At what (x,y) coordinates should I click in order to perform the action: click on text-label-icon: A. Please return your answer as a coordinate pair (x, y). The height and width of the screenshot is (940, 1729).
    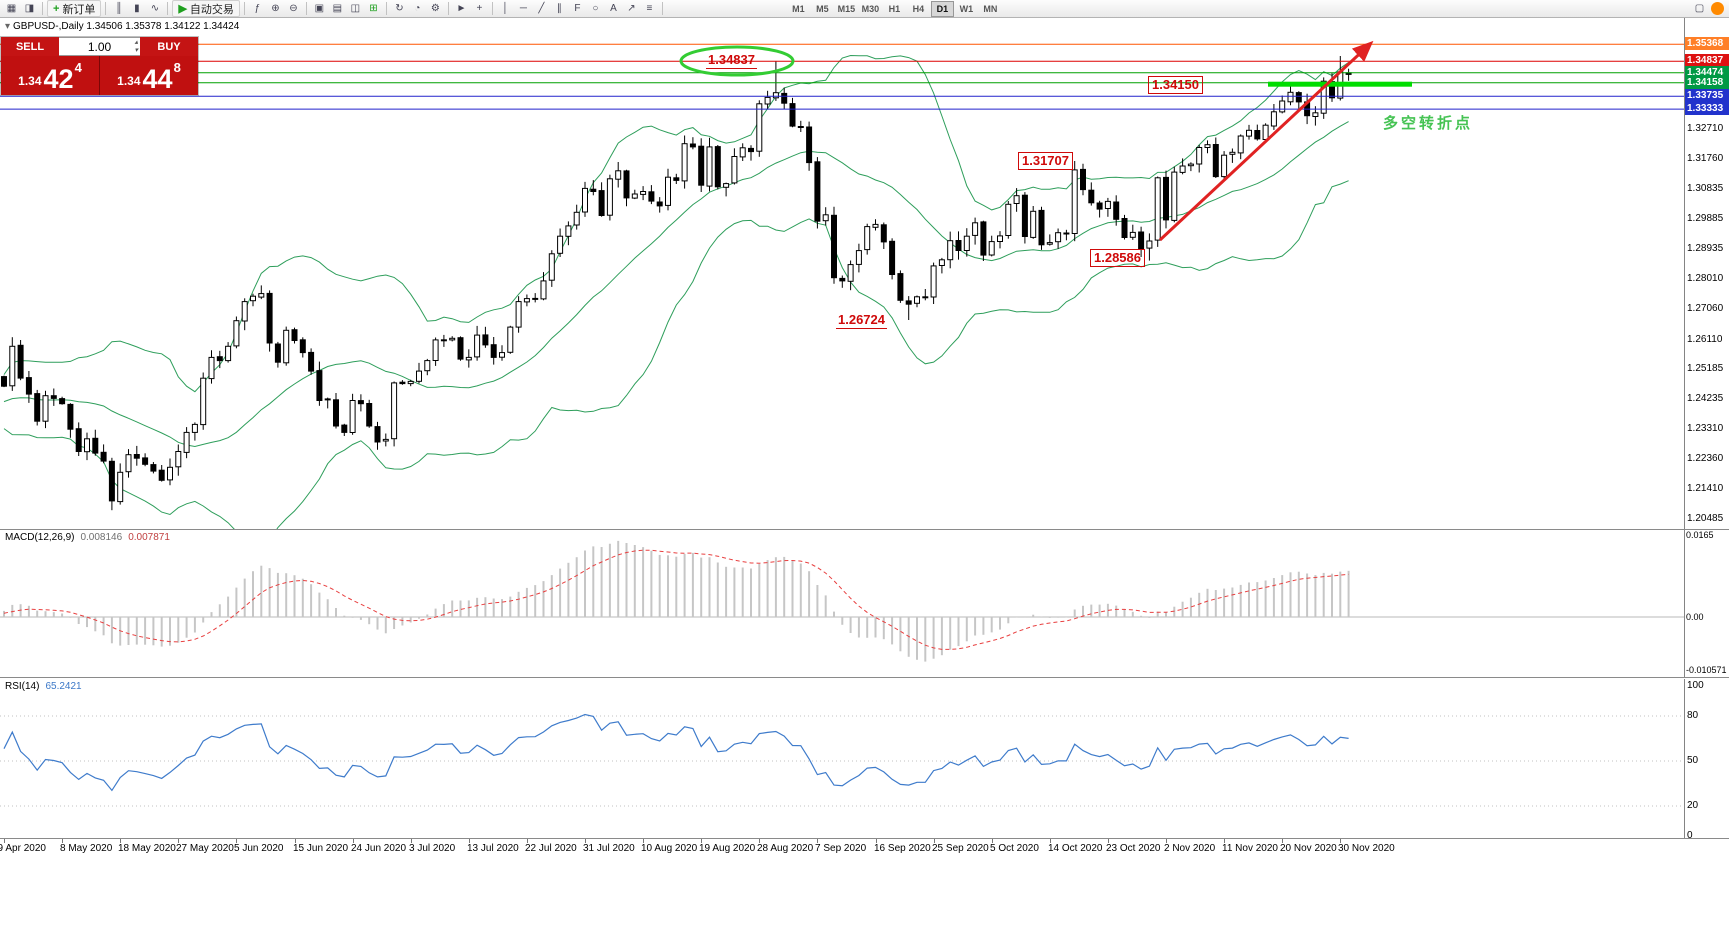
    Looking at the image, I should click on (613, 8).